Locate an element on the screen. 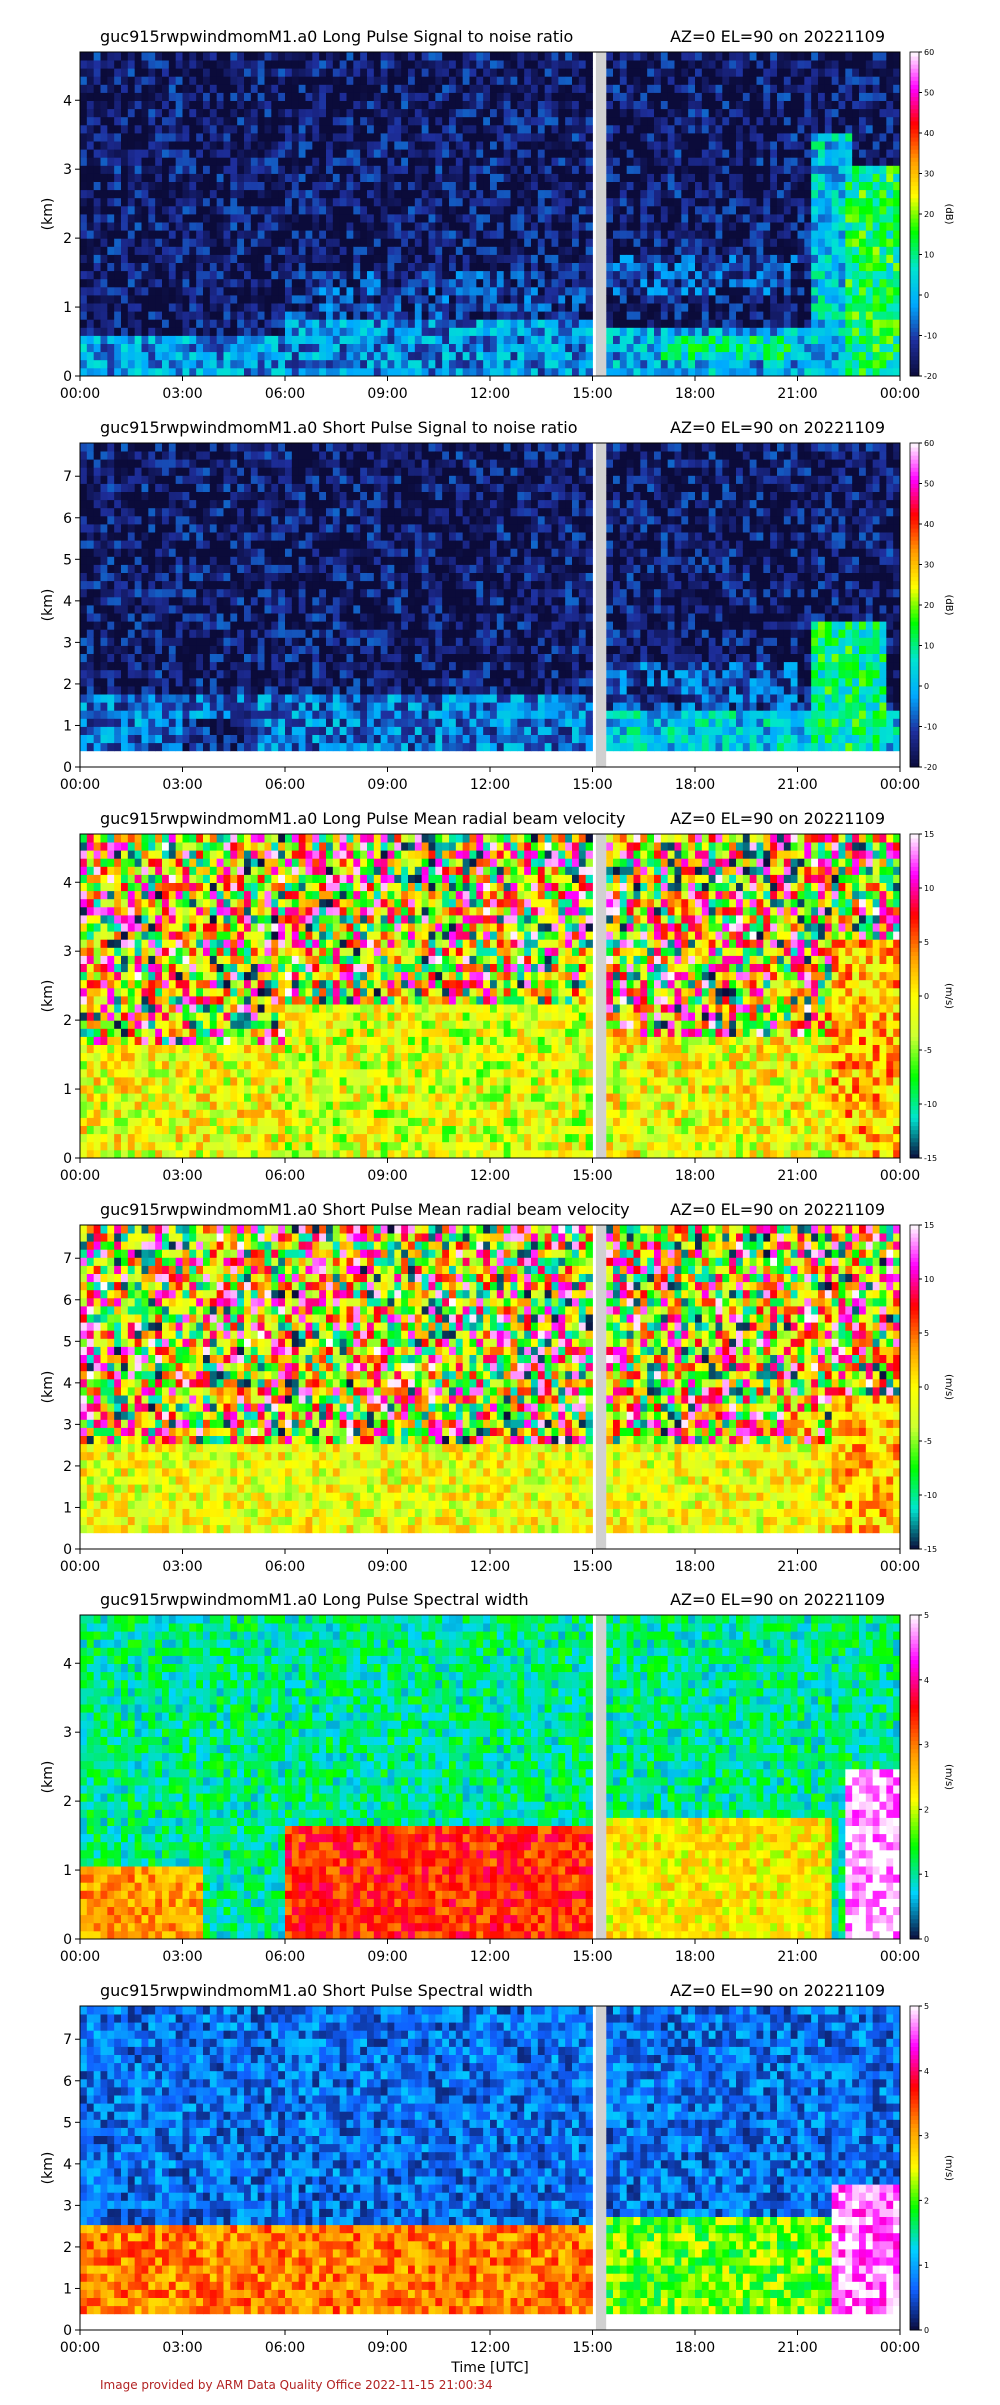  colorbar-tick-label: 10 is located at coordinates (929, 255).